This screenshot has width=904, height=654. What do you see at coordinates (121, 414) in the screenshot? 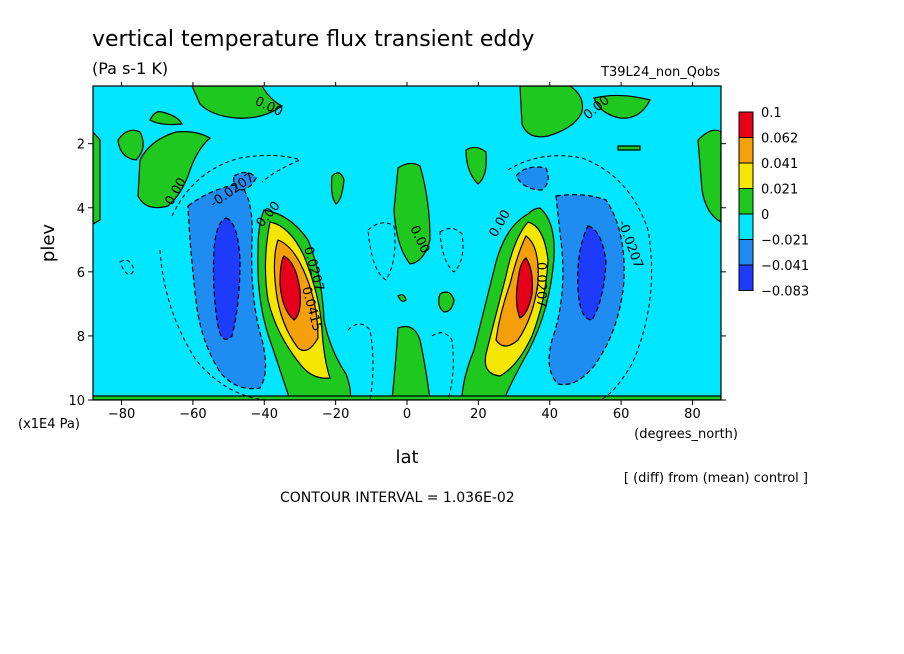
I see `x-tick-label: −80` at bounding box center [121, 414].